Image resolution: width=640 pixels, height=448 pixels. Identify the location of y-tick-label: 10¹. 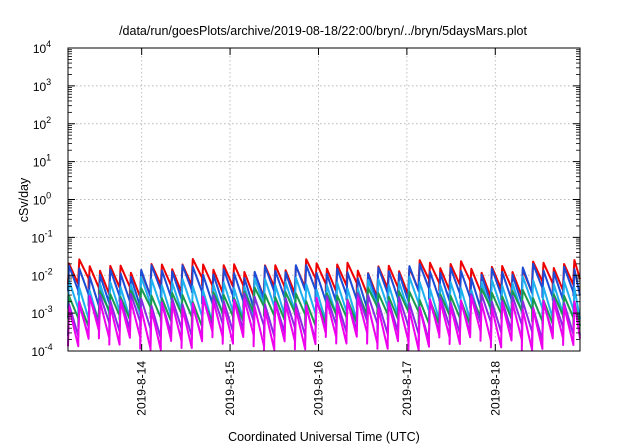
(42, 161).